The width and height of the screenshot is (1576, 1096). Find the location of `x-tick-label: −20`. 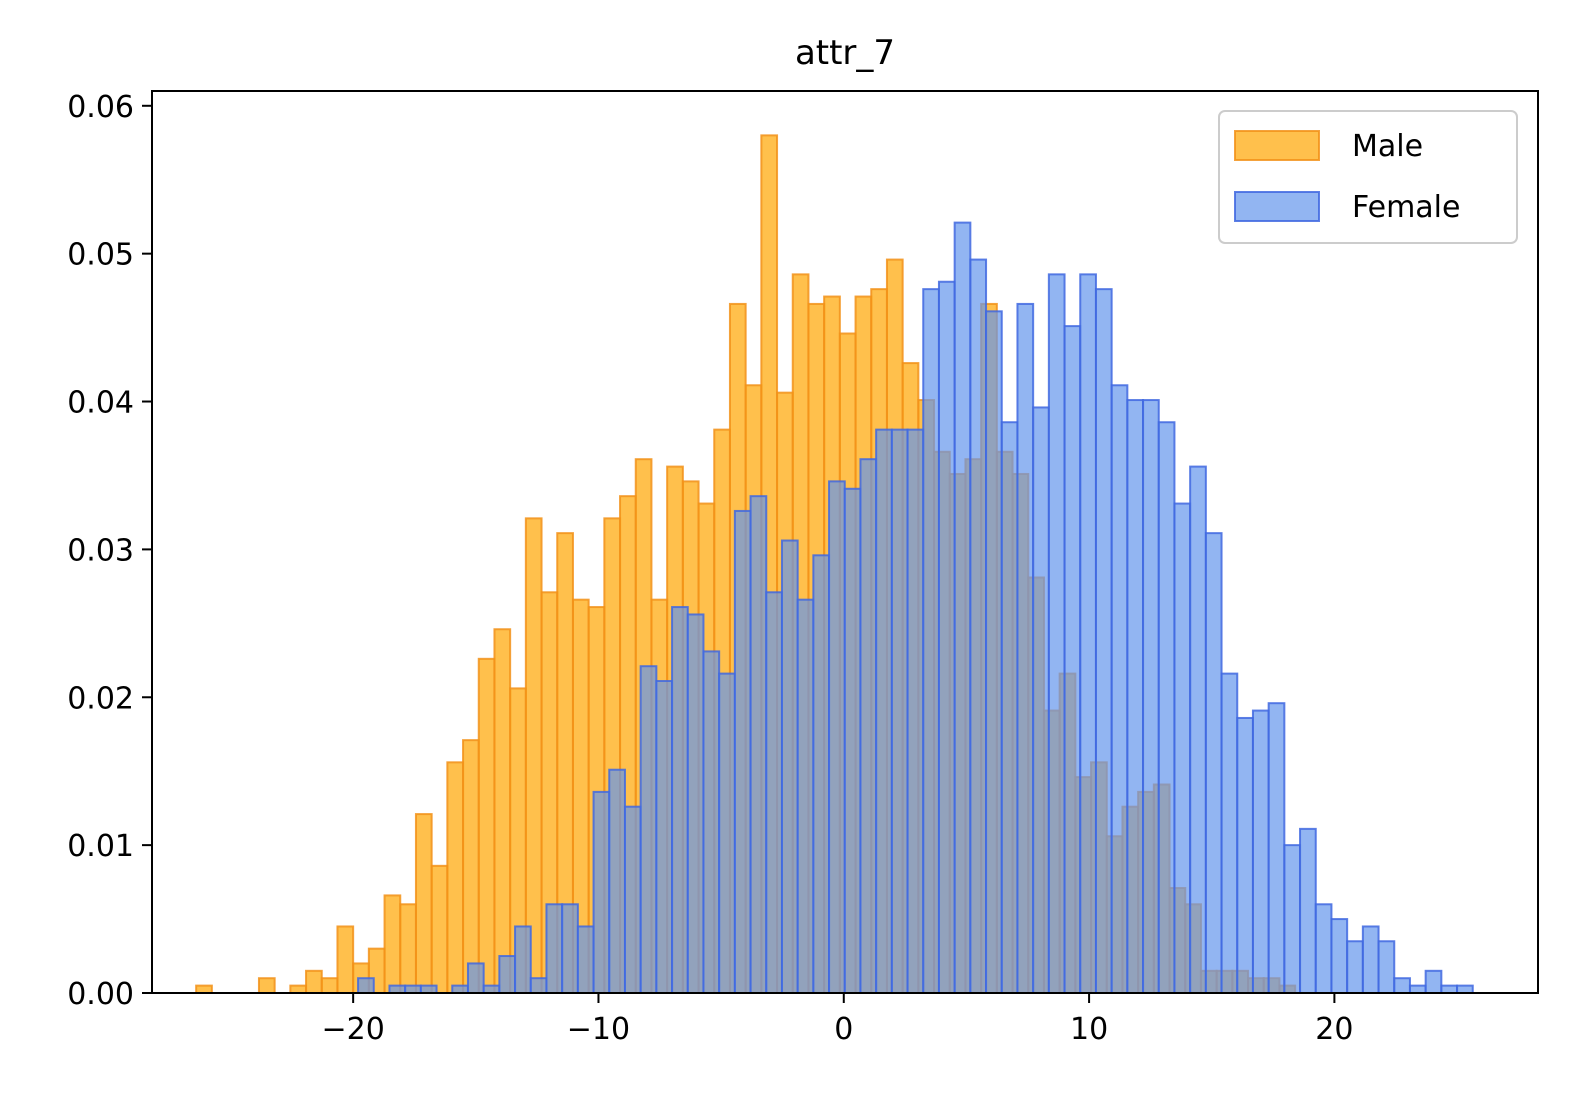

x-tick-label: −20 is located at coordinates (352, 1029).